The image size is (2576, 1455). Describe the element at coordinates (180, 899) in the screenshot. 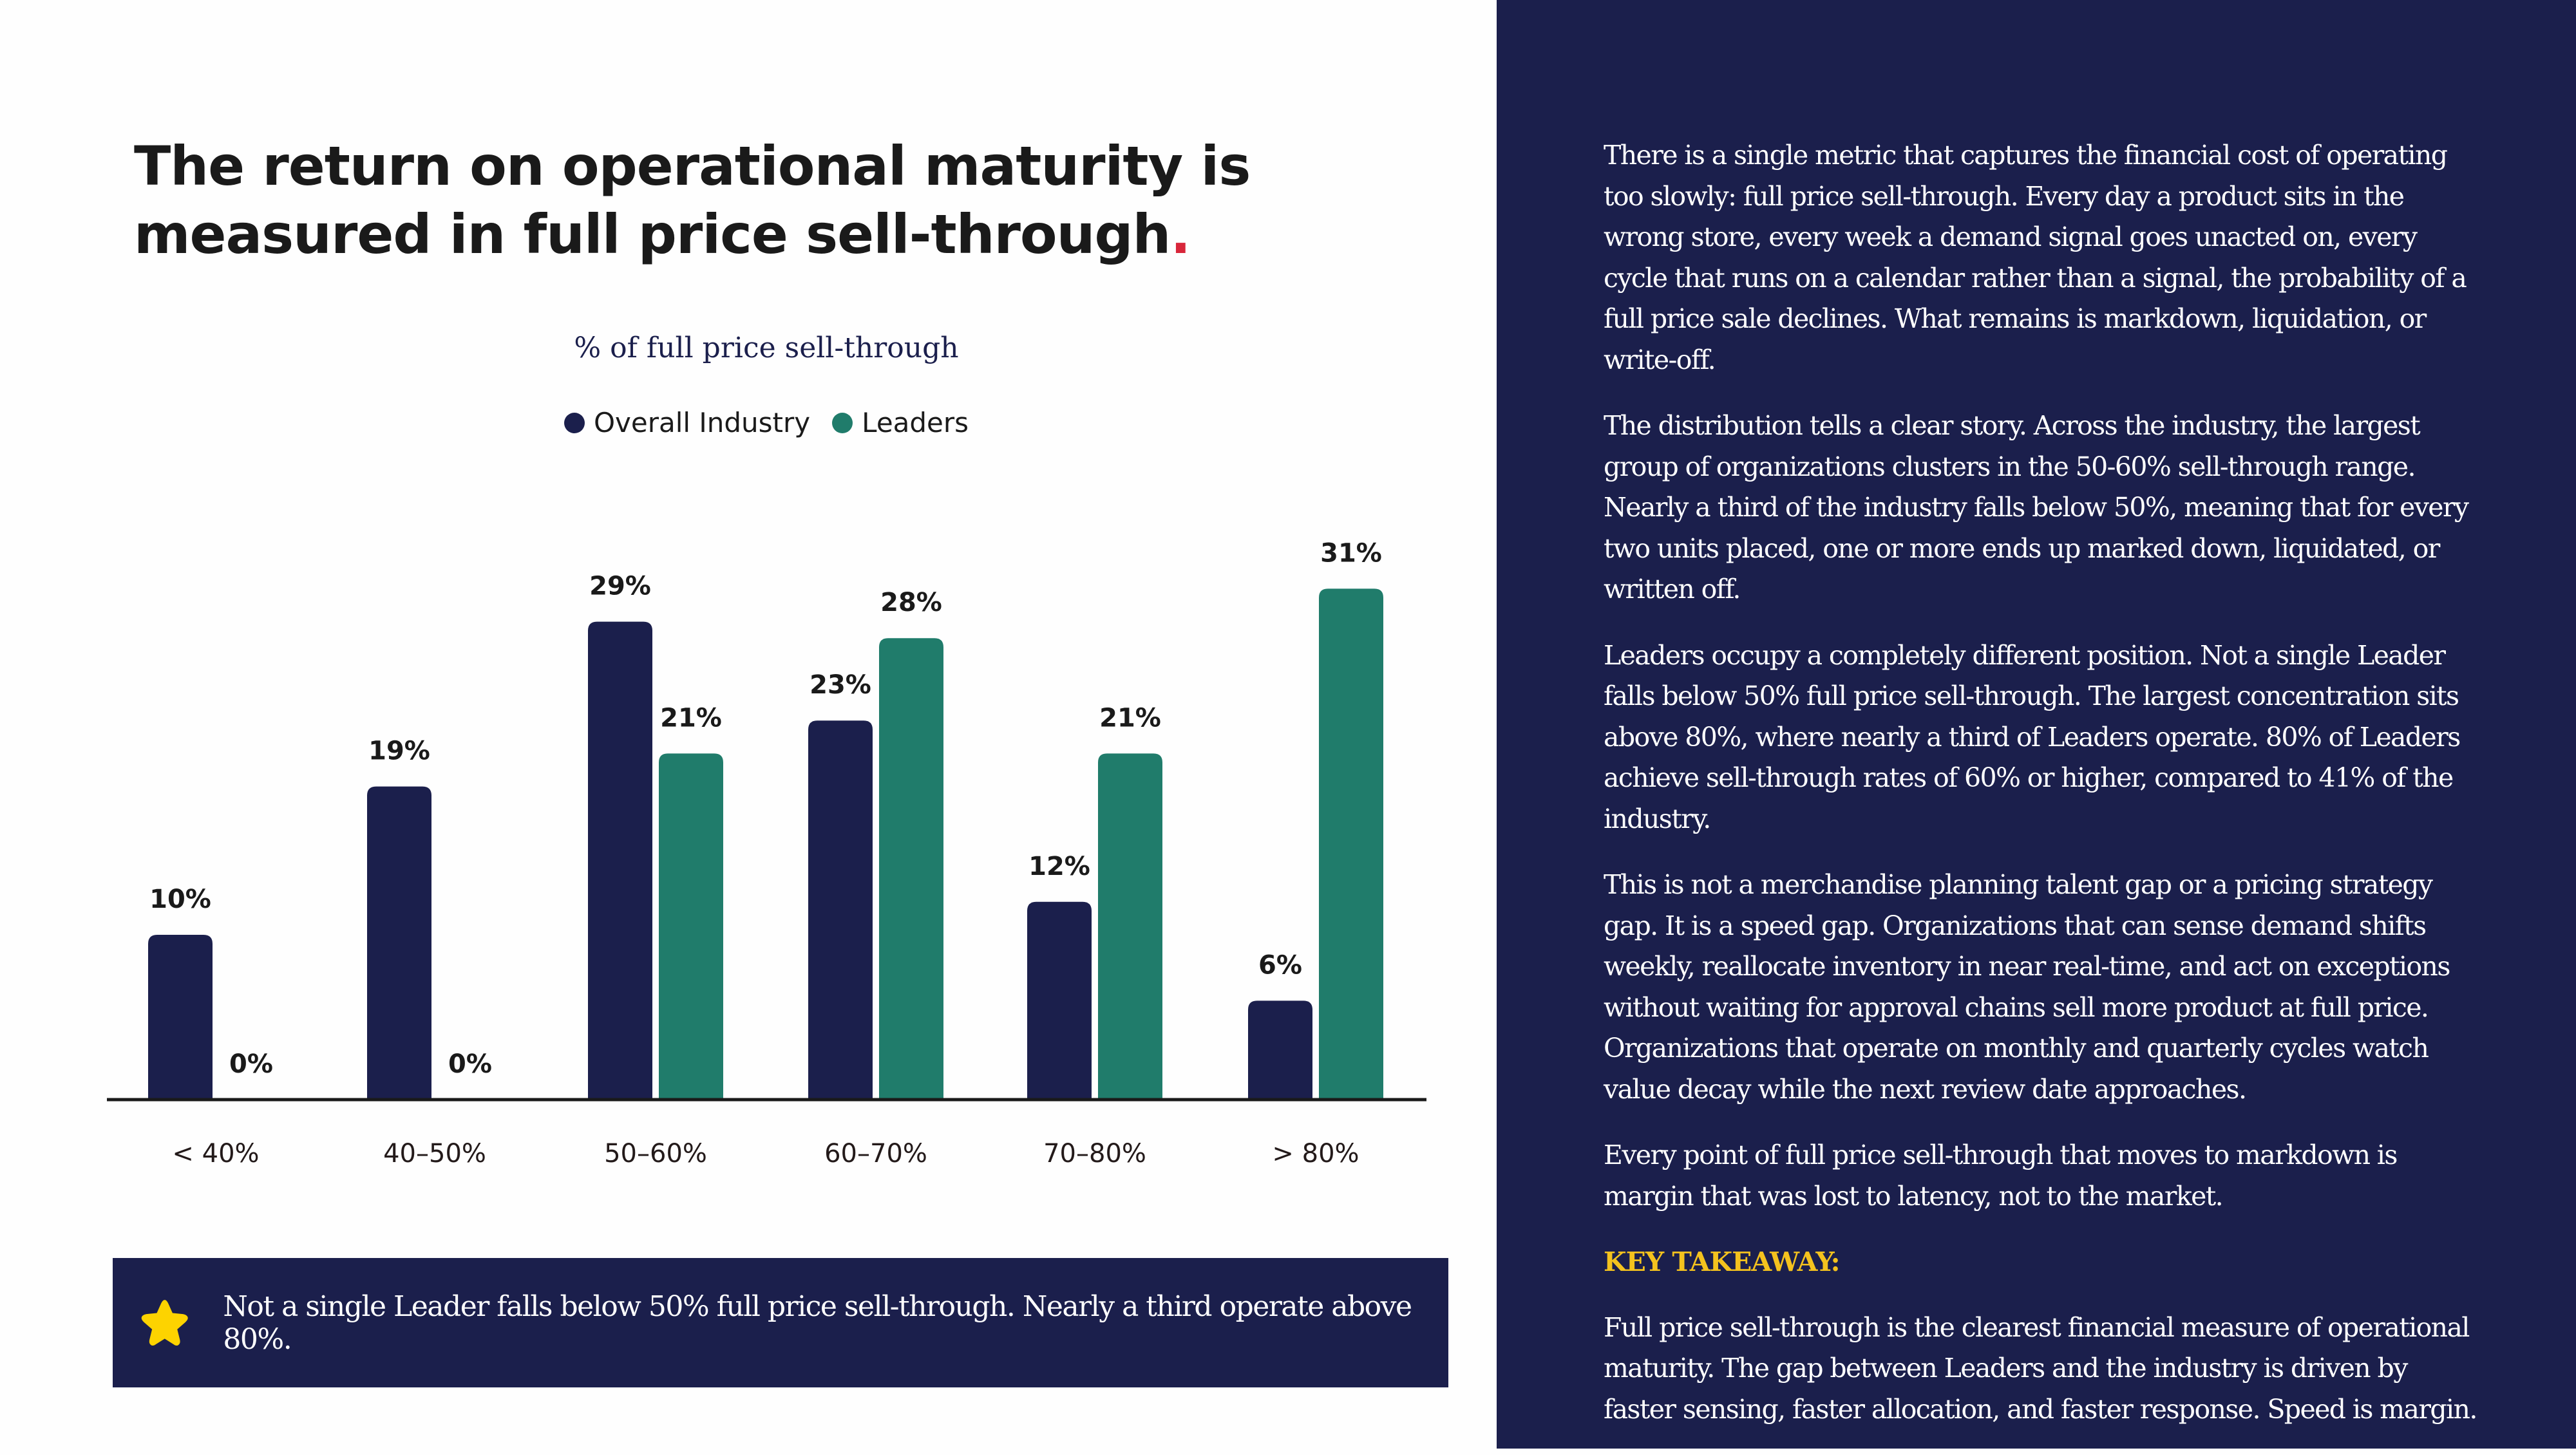

I see `data-label-industry: 10%` at that location.